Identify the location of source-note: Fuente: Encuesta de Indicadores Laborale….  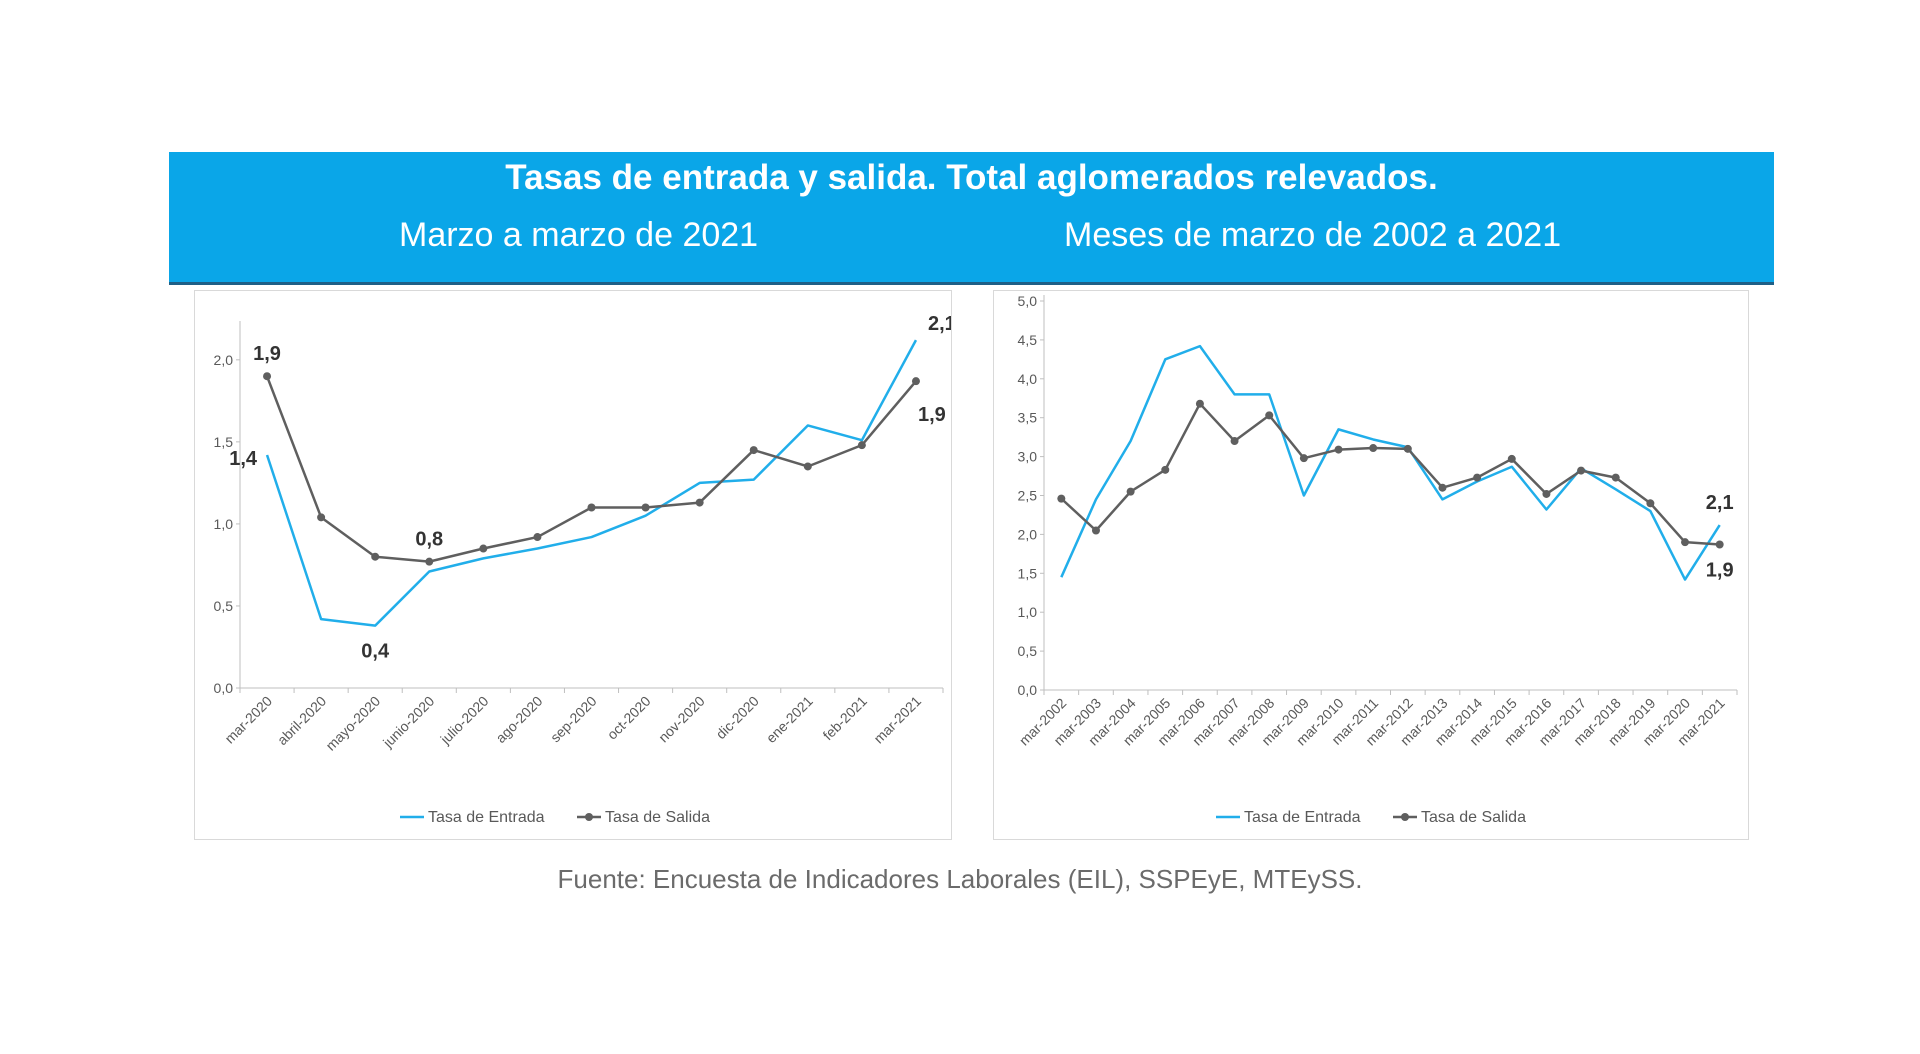
(960, 879).